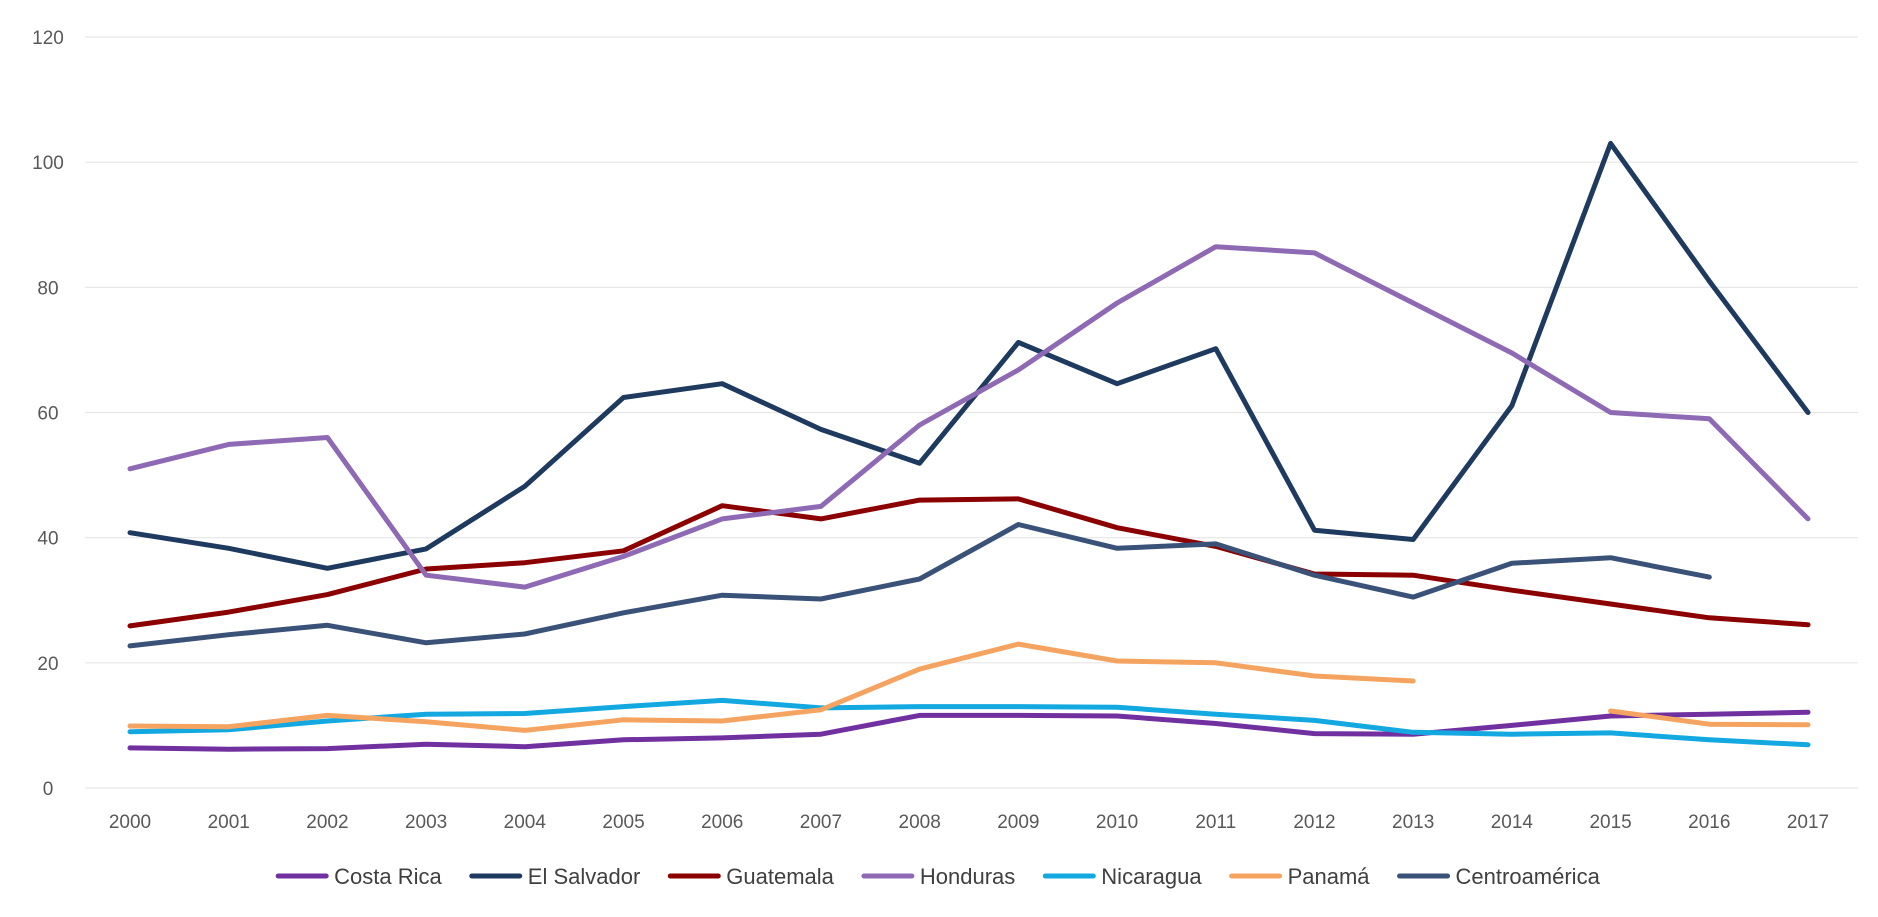 This screenshot has width=1878, height=917. What do you see at coordinates (1018, 822) in the screenshot?
I see `x-tick-label: 2009` at bounding box center [1018, 822].